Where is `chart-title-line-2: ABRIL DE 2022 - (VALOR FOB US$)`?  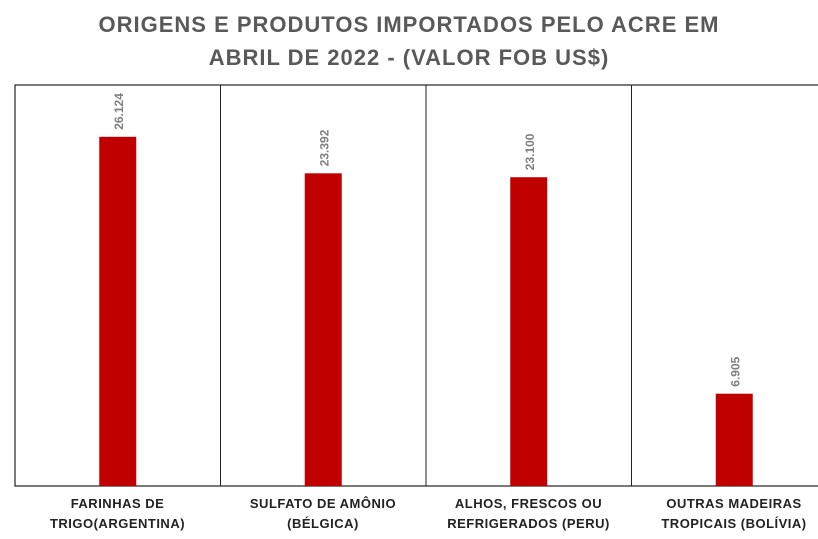 chart-title-line-2: ABRIL DE 2022 - (VALOR FOB US$) is located at coordinates (409, 57).